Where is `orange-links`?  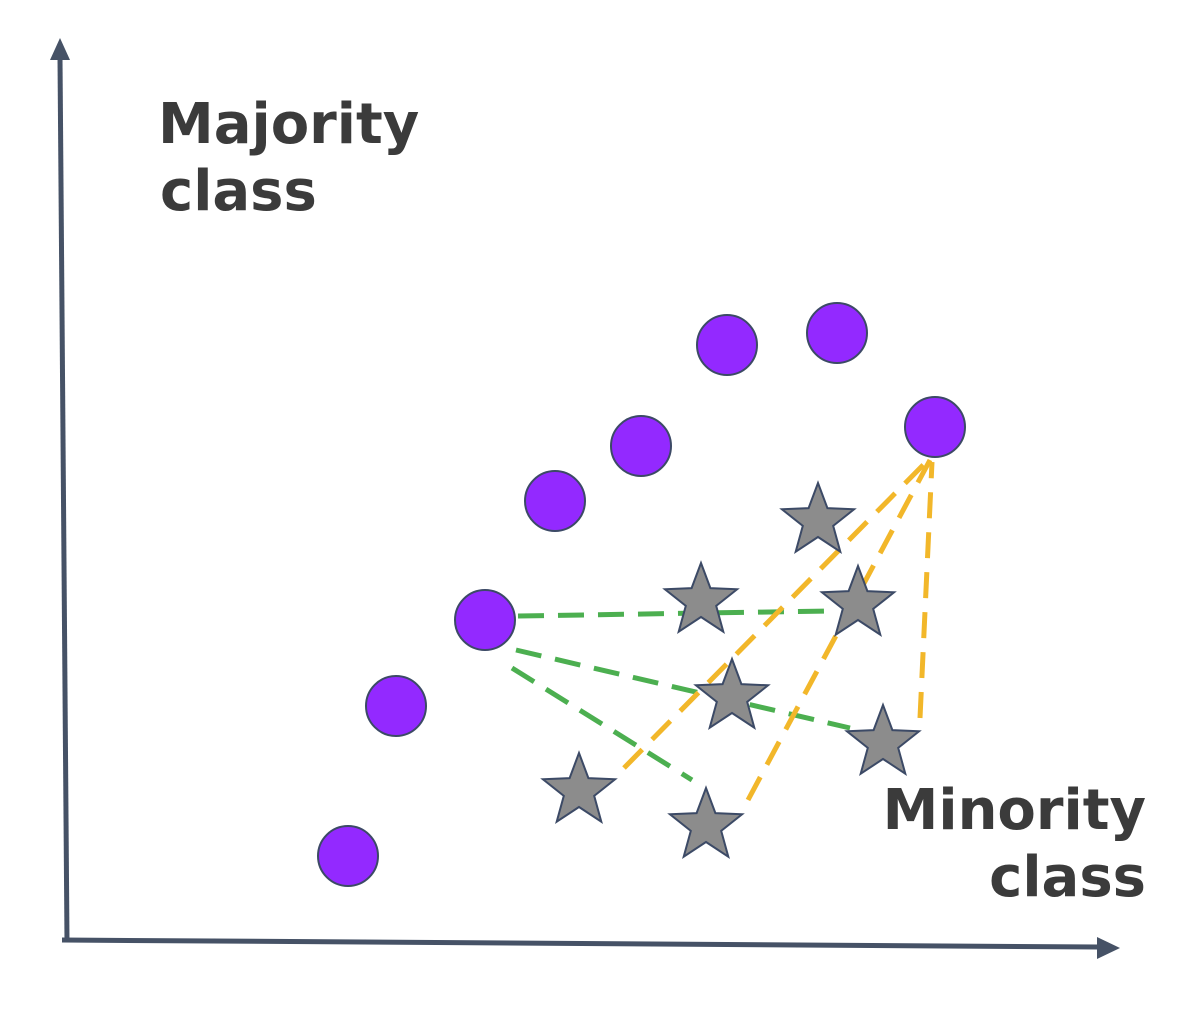 orange-links is located at coordinates (778, 629).